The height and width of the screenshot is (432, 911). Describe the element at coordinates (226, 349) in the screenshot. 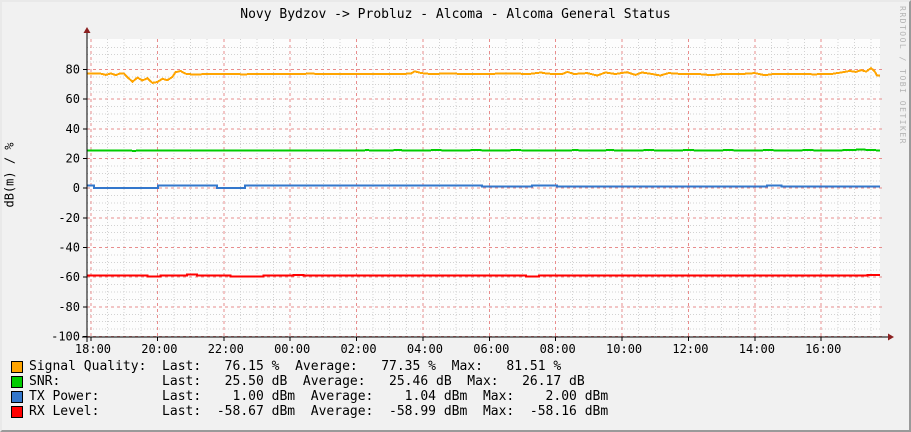

I see `svg-text: 22:00` at that location.